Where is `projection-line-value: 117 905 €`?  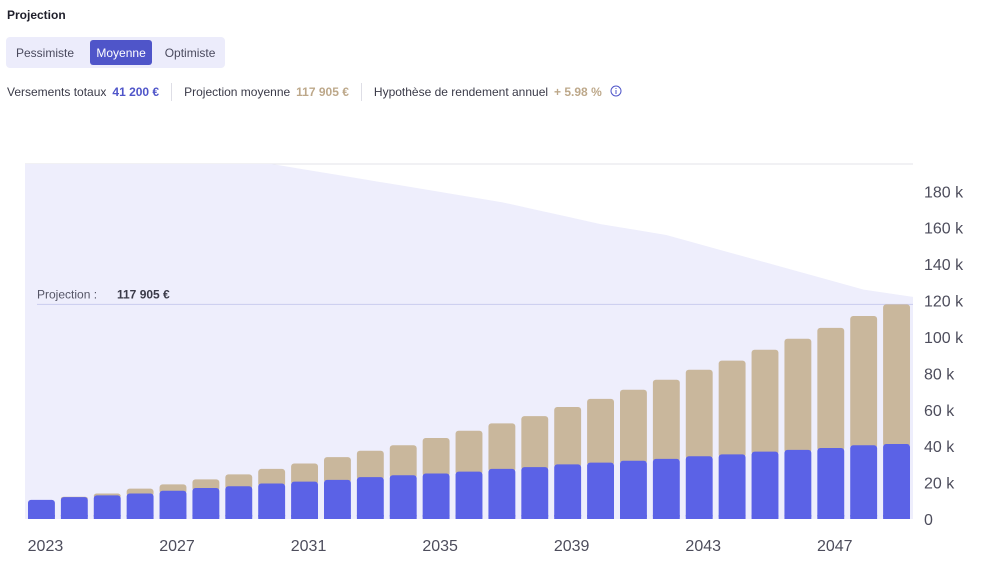
projection-line-value: 117 905 € is located at coordinates (143, 294).